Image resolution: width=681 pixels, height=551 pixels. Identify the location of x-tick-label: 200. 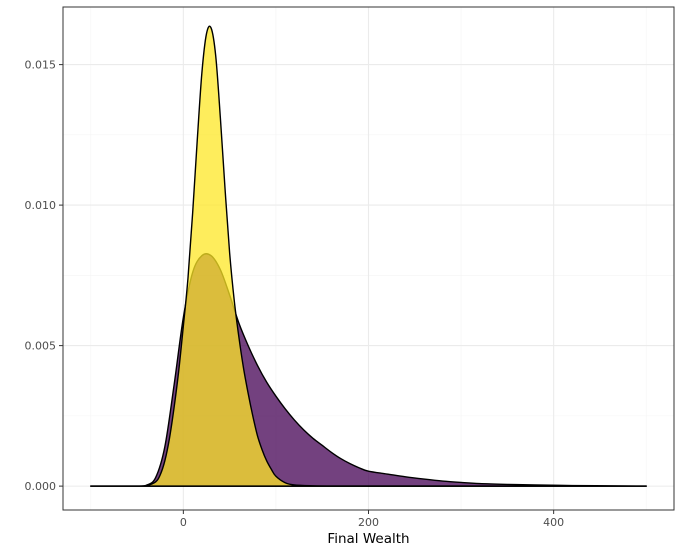
(368, 522).